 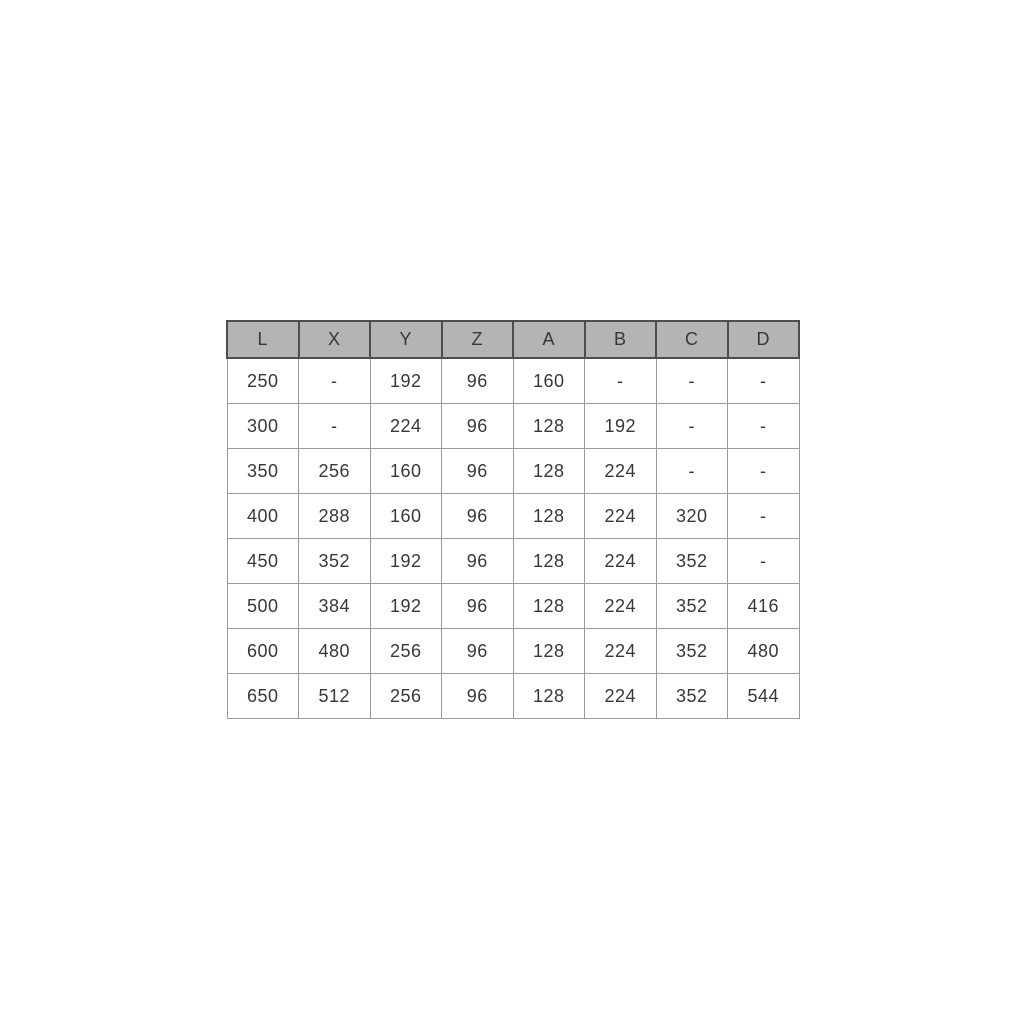 I want to click on table-row: 650 512 256 96 128 224 352 544, so click(x=513, y=696).